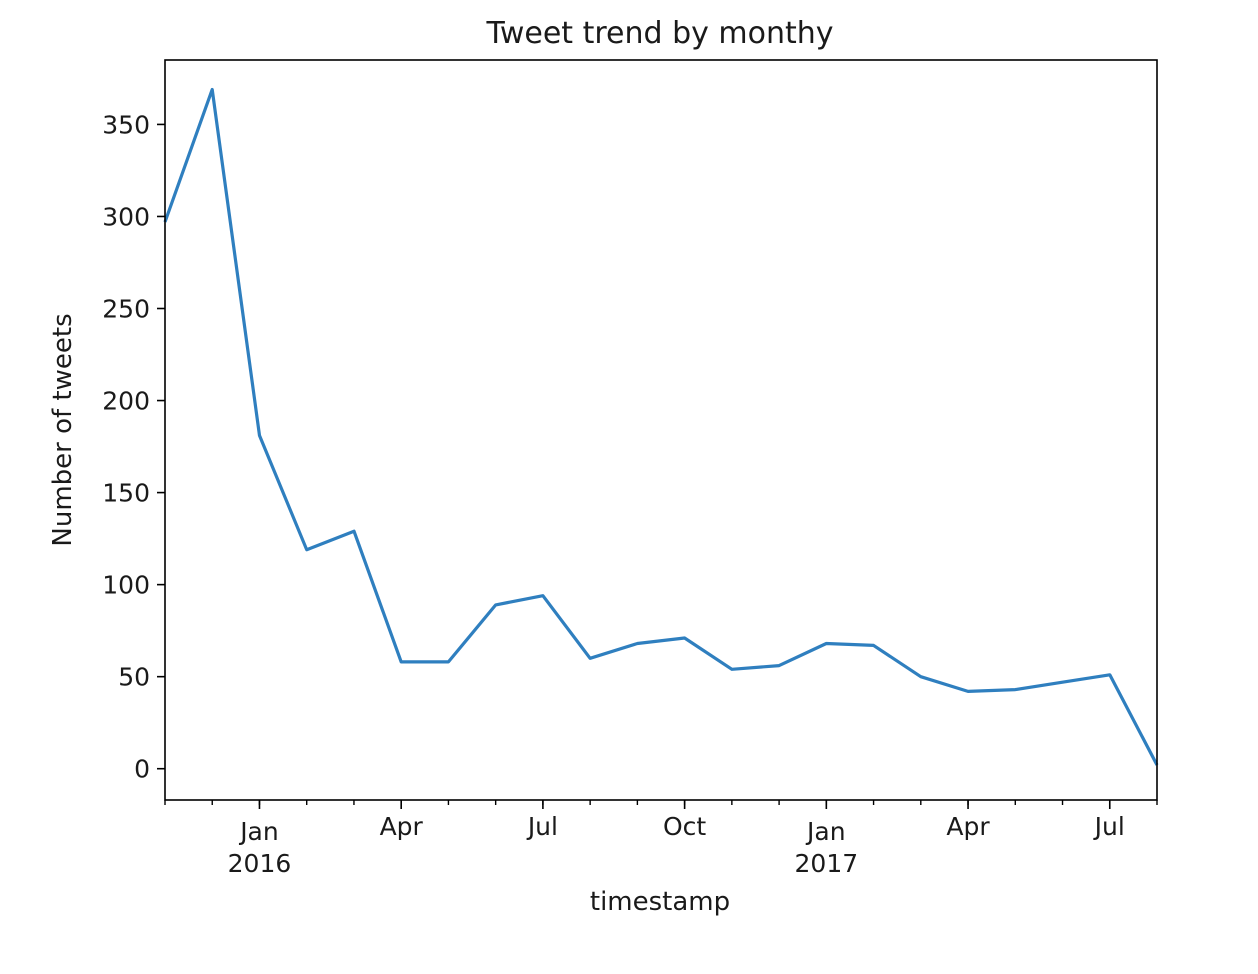 This screenshot has height=974, width=1258. I want to click on y-tick-label: 300, so click(126, 216).